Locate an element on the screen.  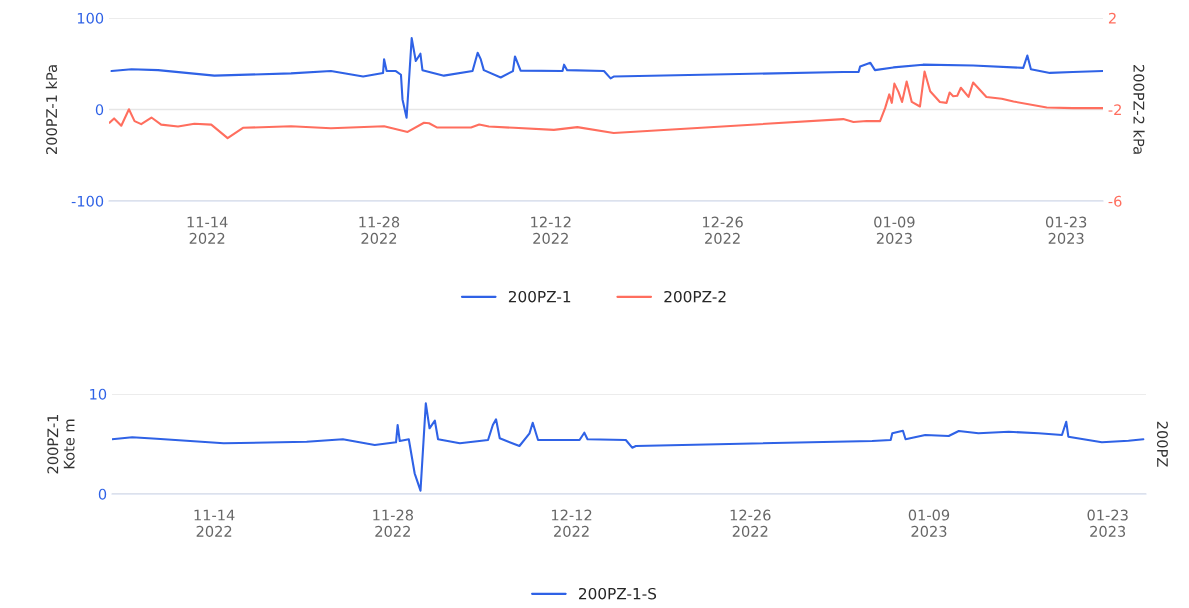
legend-label: 200PZ-1-S is located at coordinates (618, 593).